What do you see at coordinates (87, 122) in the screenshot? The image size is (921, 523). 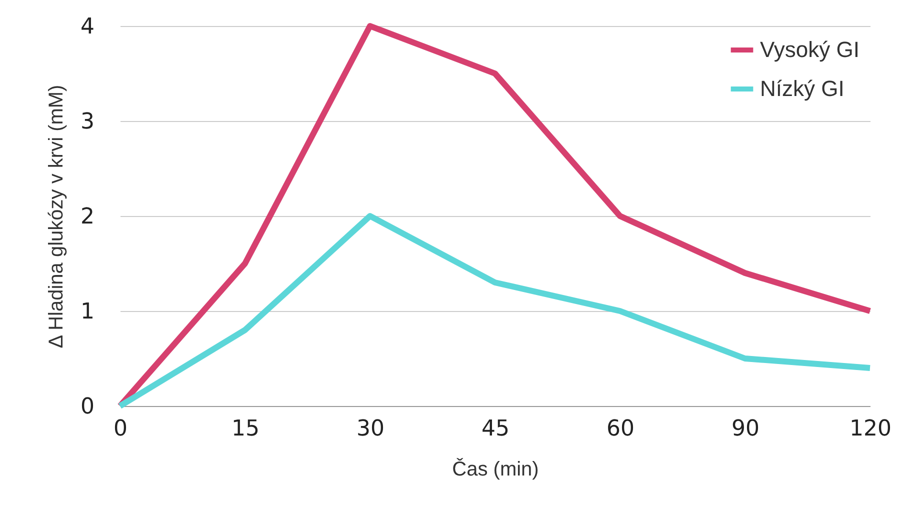 I see `y-tick-label: 3` at bounding box center [87, 122].